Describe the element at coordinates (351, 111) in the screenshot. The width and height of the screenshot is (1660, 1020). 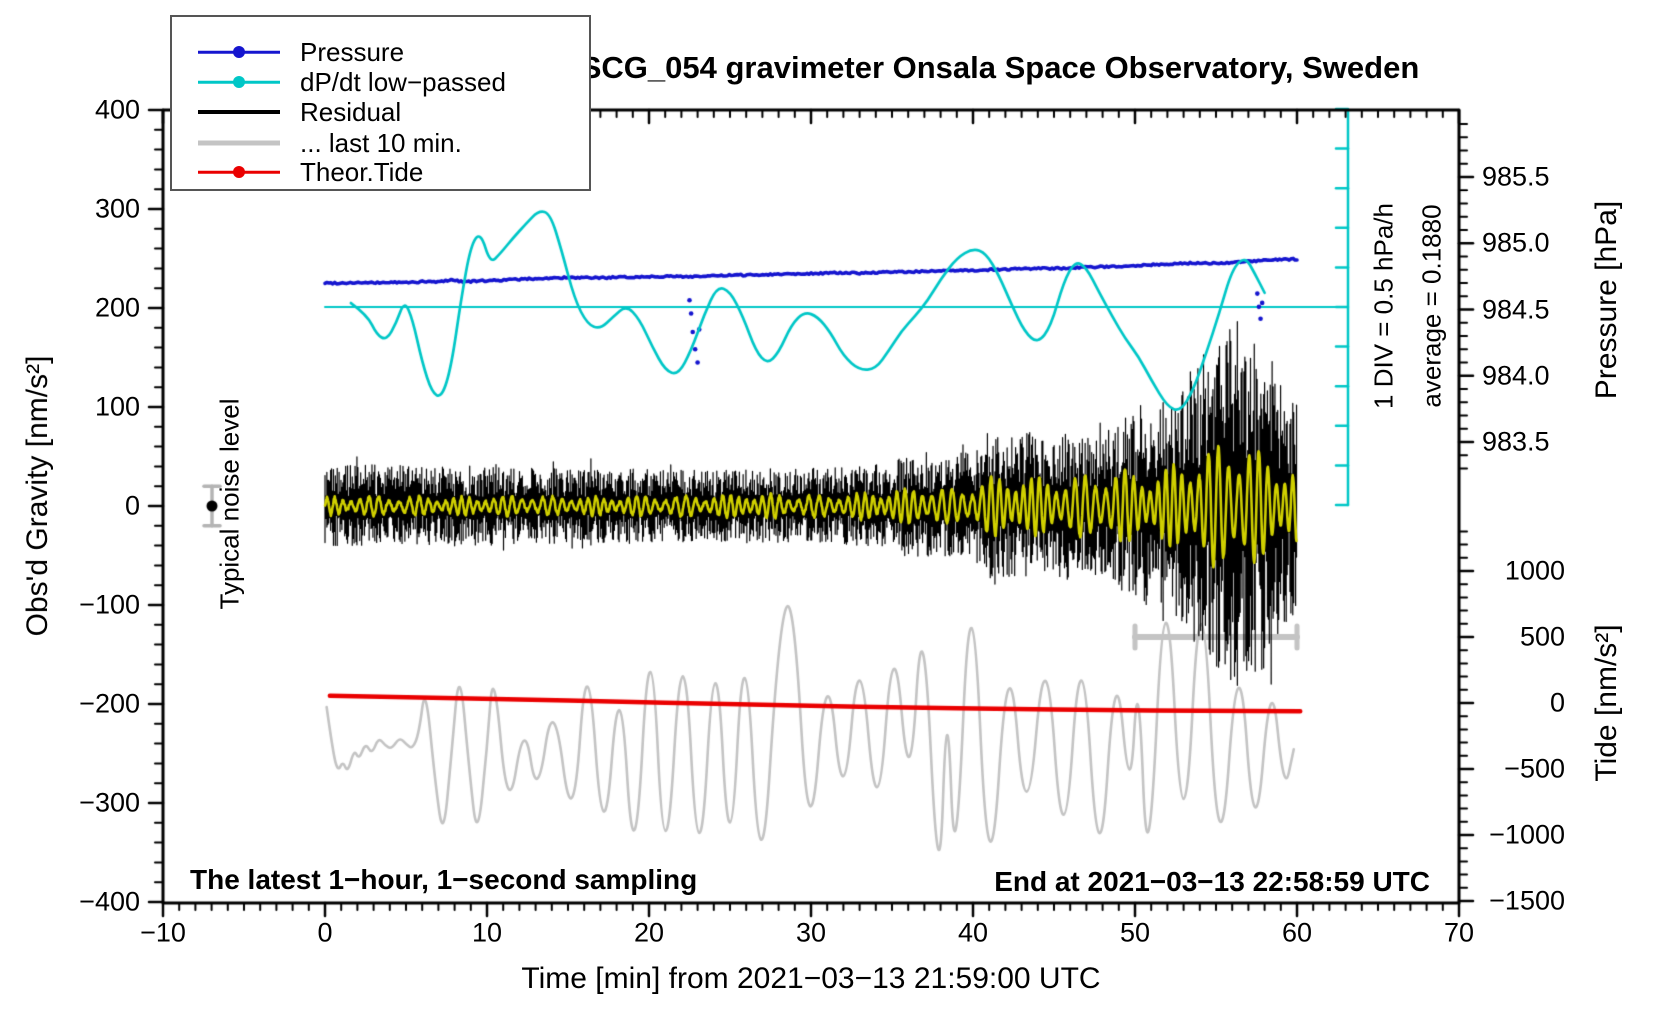
I see `legend-label: Residual` at that location.